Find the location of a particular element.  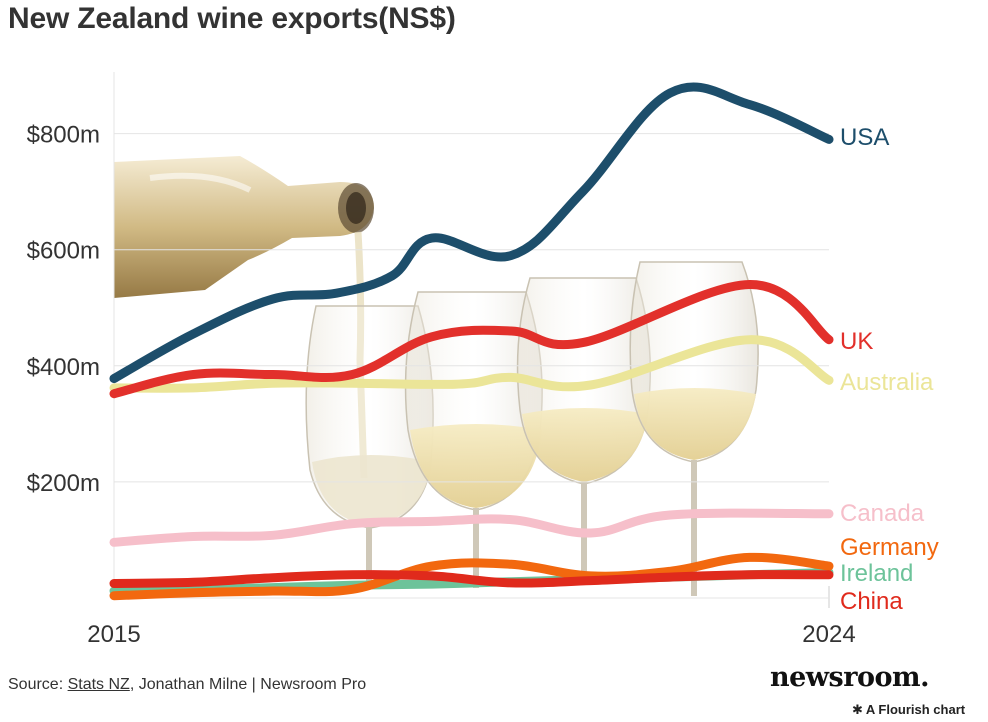

series-line-germany is located at coordinates (471, 576).